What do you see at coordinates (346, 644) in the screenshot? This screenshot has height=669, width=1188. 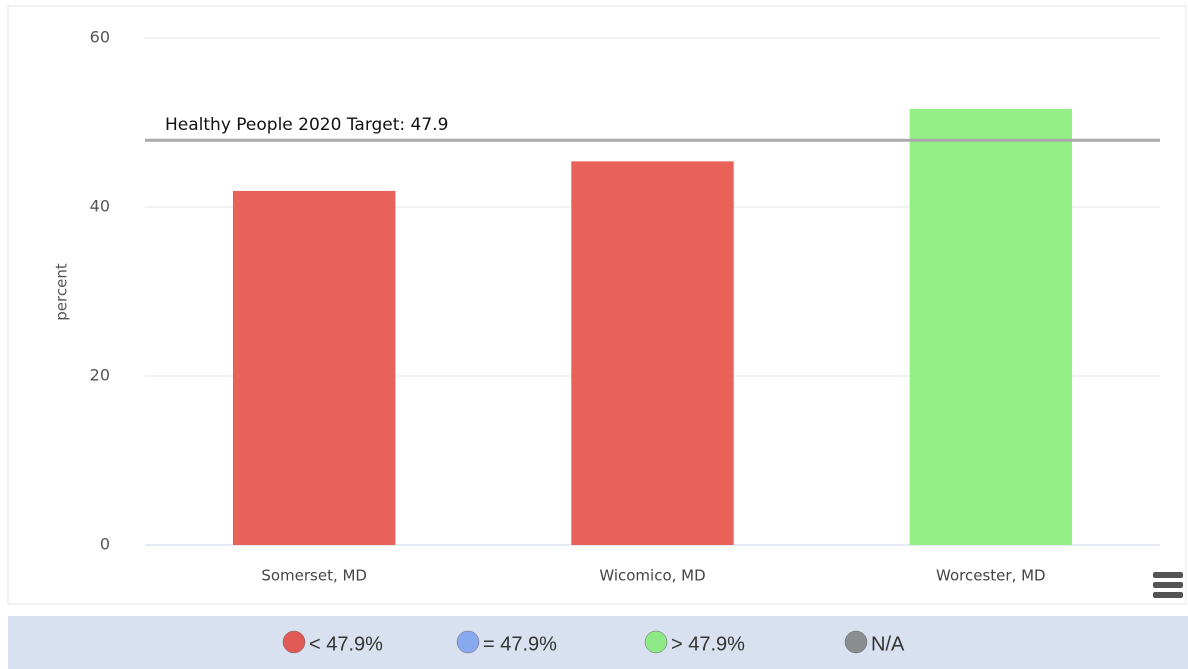 I see `legend-label: < 47.9%` at bounding box center [346, 644].